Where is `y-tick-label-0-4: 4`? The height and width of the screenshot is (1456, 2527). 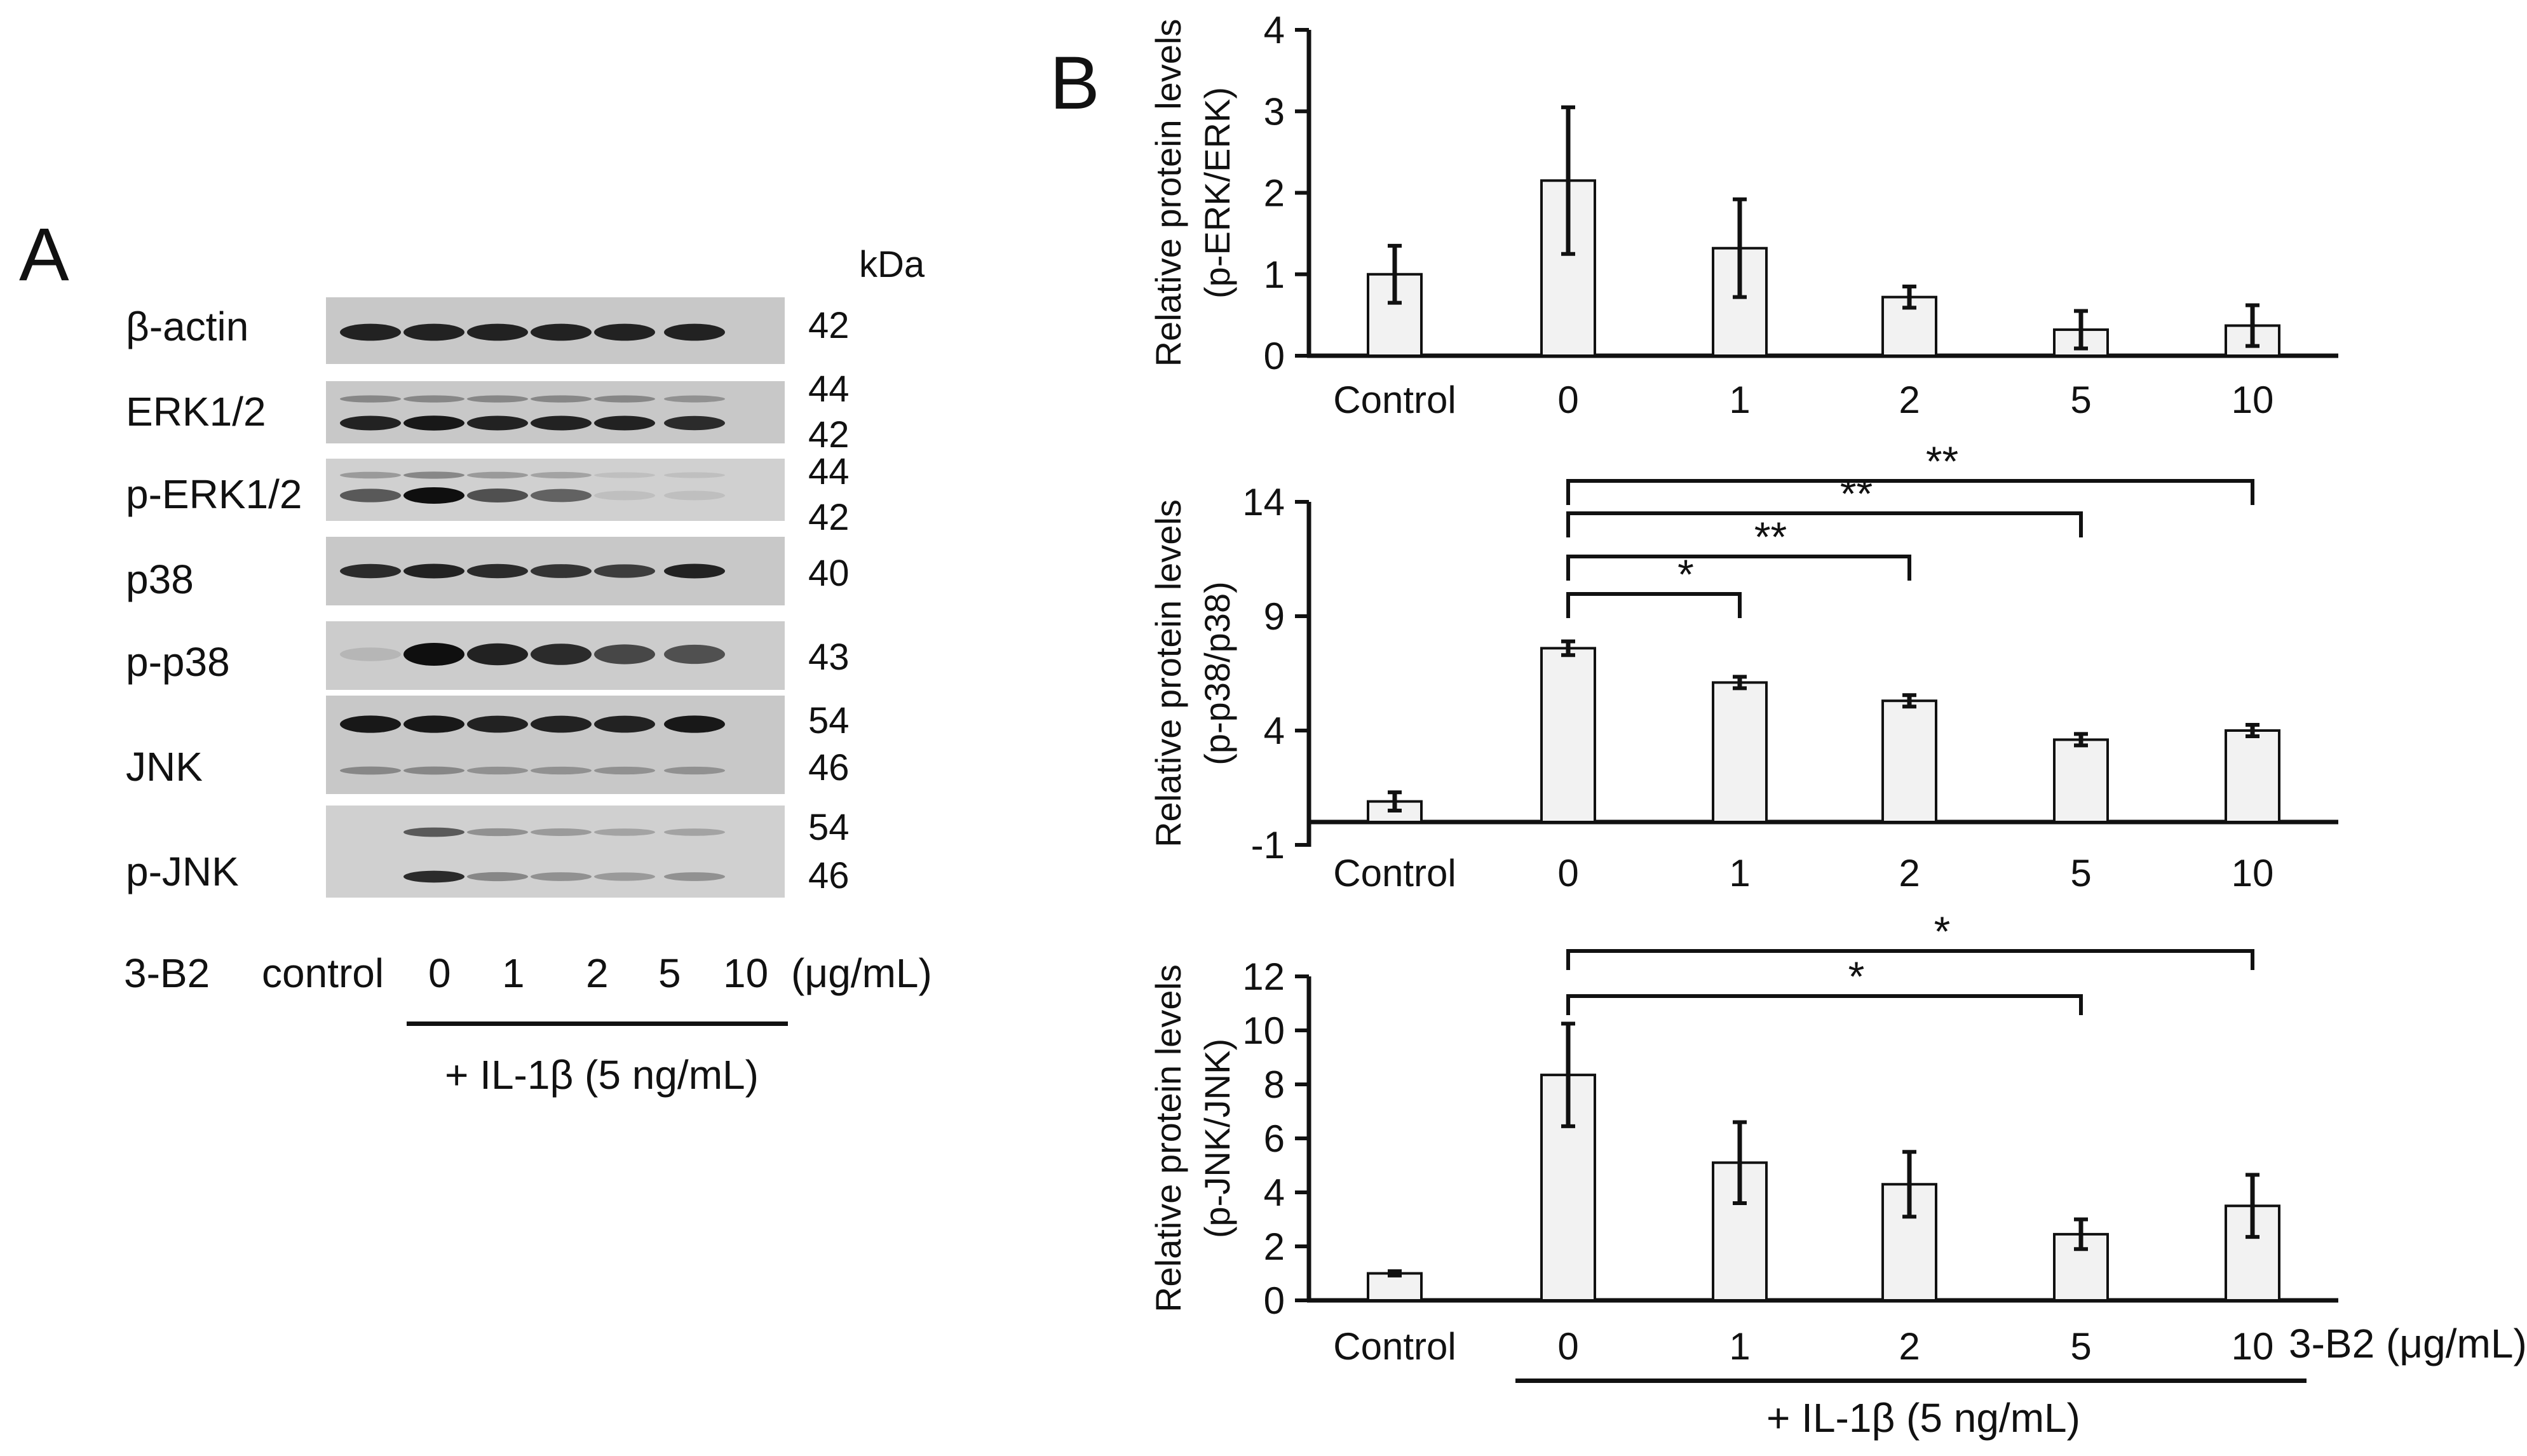 y-tick-label-0-4: 4 is located at coordinates (1274, 30).